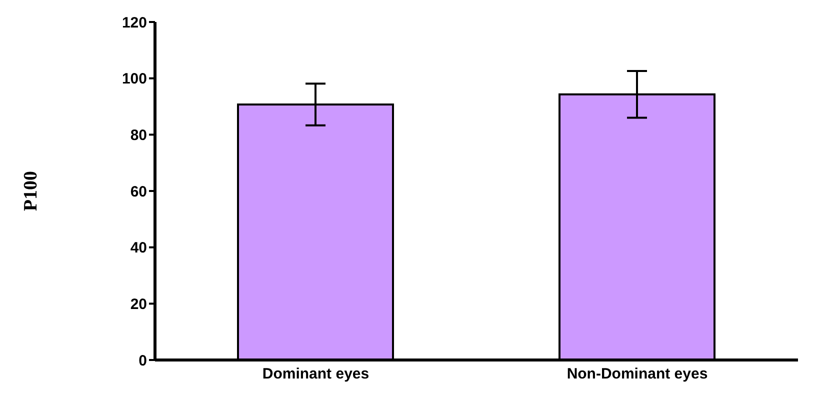 The width and height of the screenshot is (838, 405). I want to click on y-tick-label: 120, so click(134, 23).